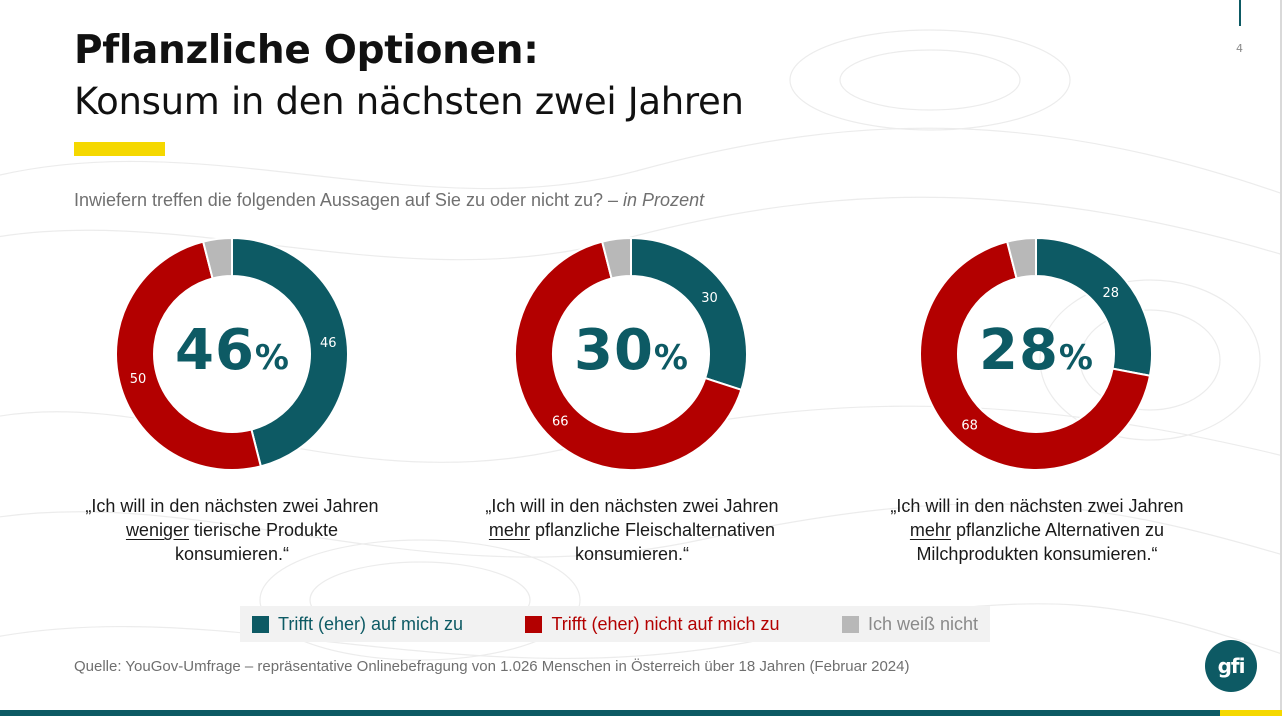 This screenshot has width=1282, height=716. I want to click on gfi-logo-text: gfi, so click(1231, 666).